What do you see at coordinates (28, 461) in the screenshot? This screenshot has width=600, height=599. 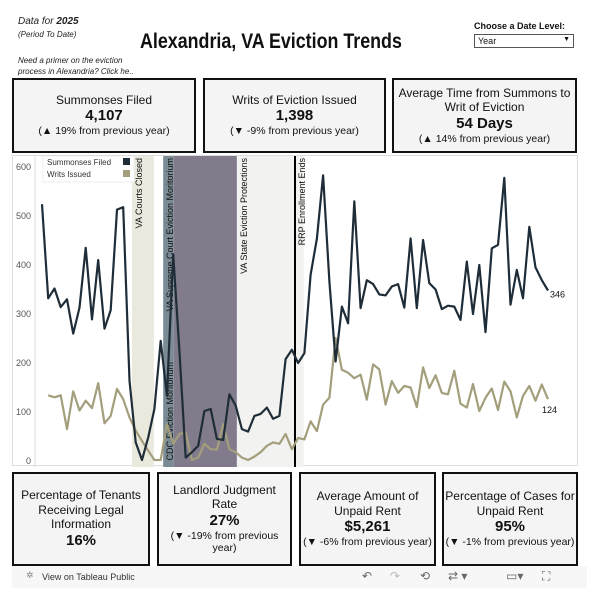 I see `y-tick-label: 0` at bounding box center [28, 461].